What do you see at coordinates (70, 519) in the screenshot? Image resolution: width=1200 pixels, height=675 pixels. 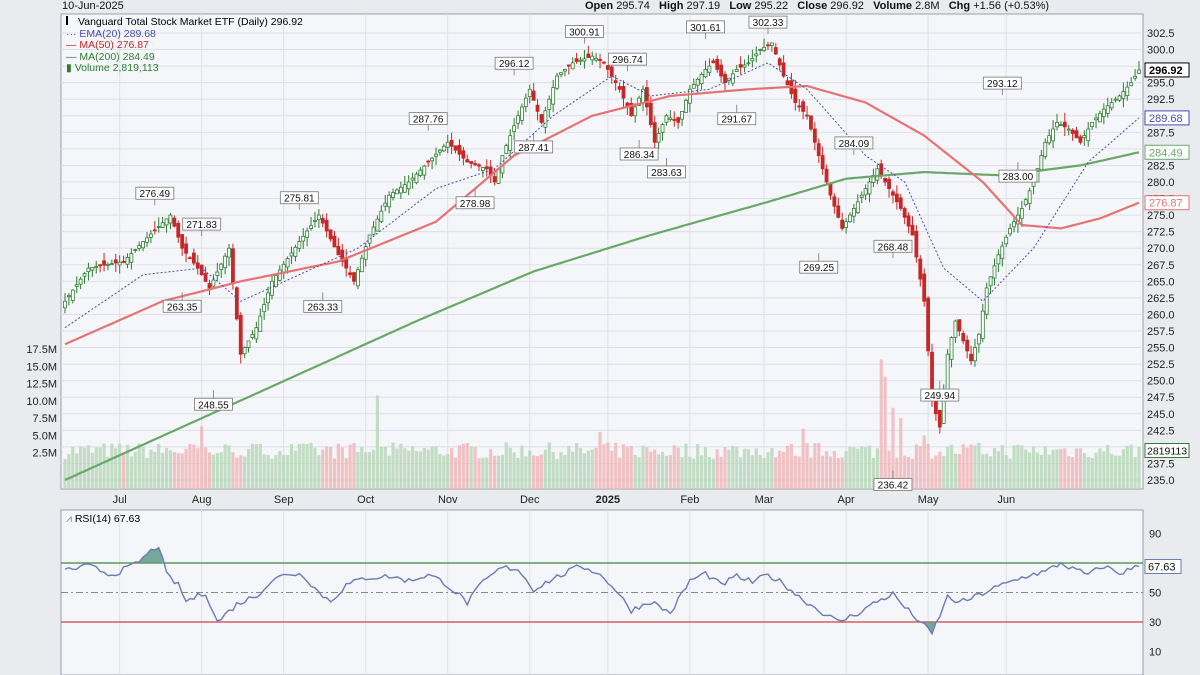 I see `rsi-icon: ⩘` at bounding box center [70, 519].